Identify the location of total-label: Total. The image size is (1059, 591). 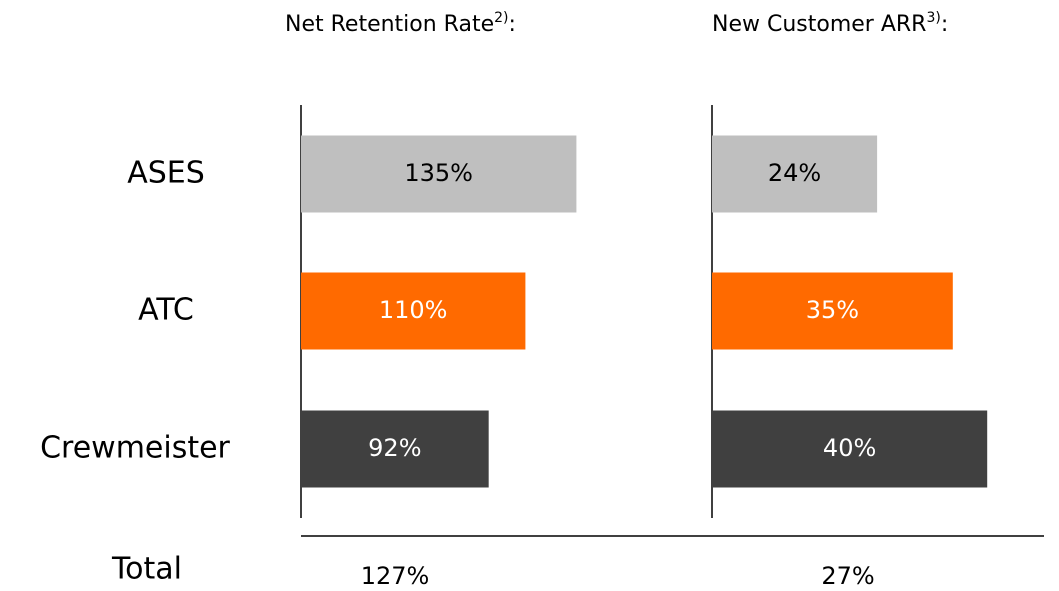
(146, 569).